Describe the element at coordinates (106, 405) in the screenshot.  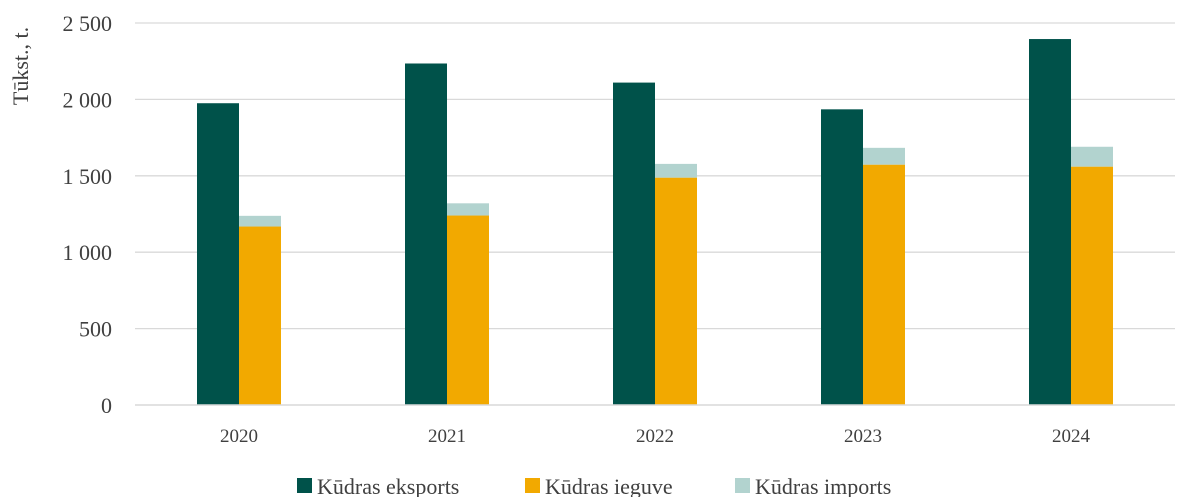
I see `y-tick-label: 0` at that location.